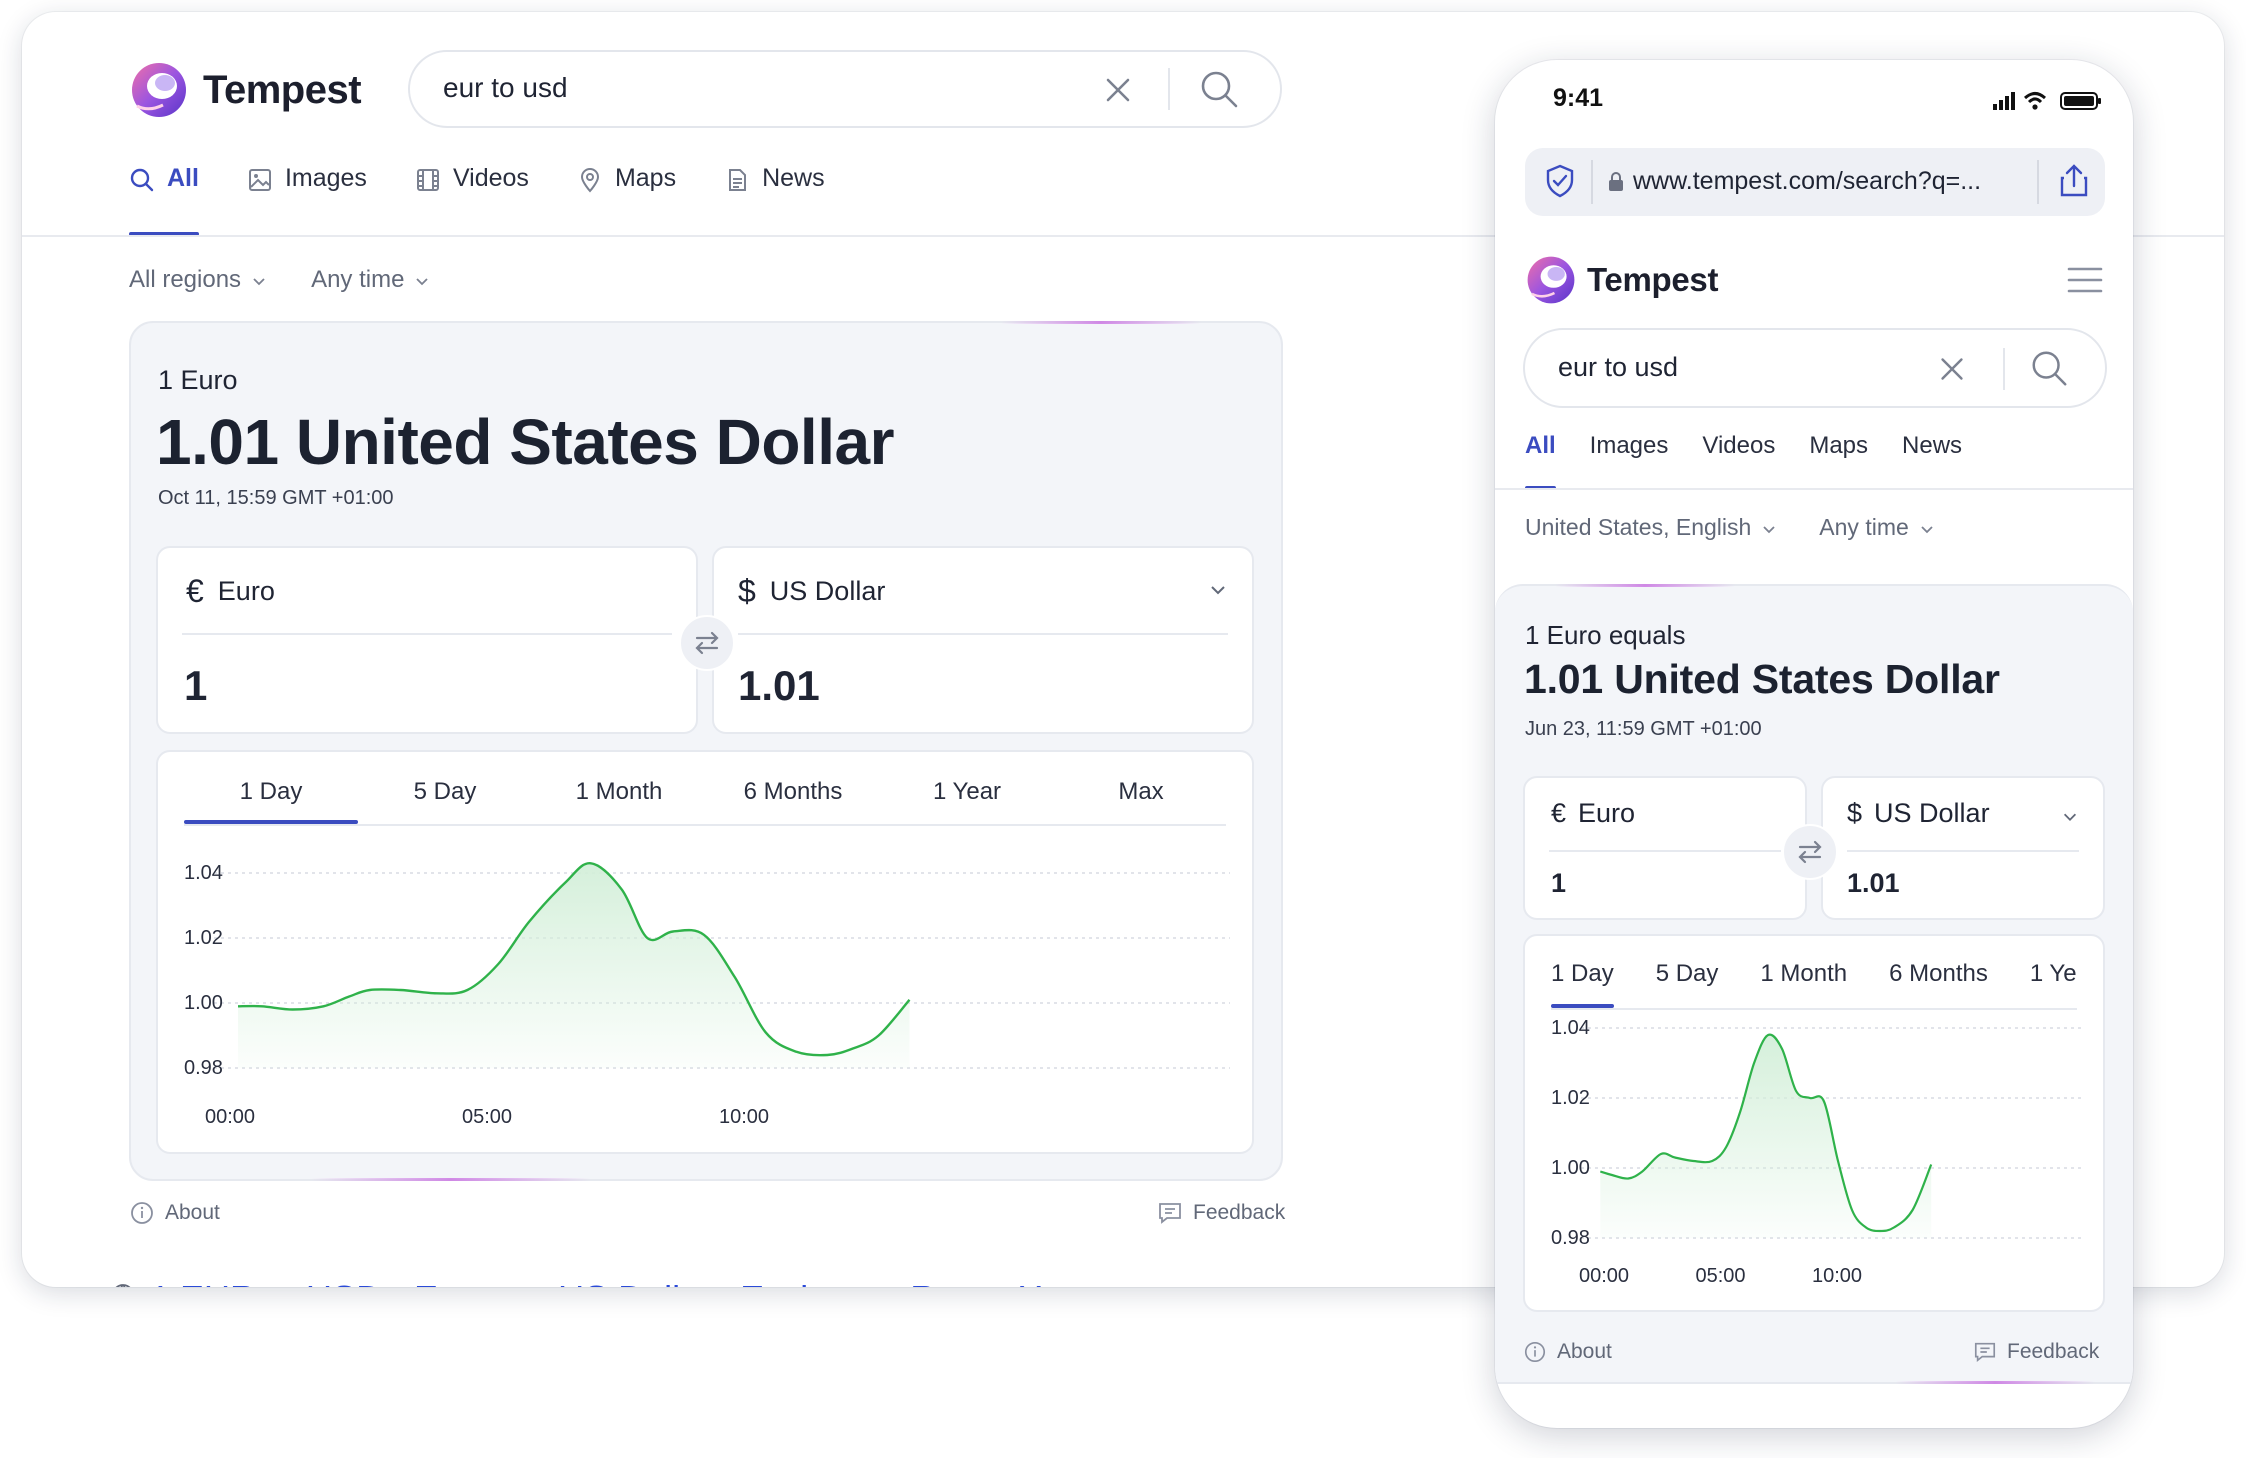  Describe the element at coordinates (967, 791) in the screenshot. I see `range-tab-1-year: 1 Year` at that location.